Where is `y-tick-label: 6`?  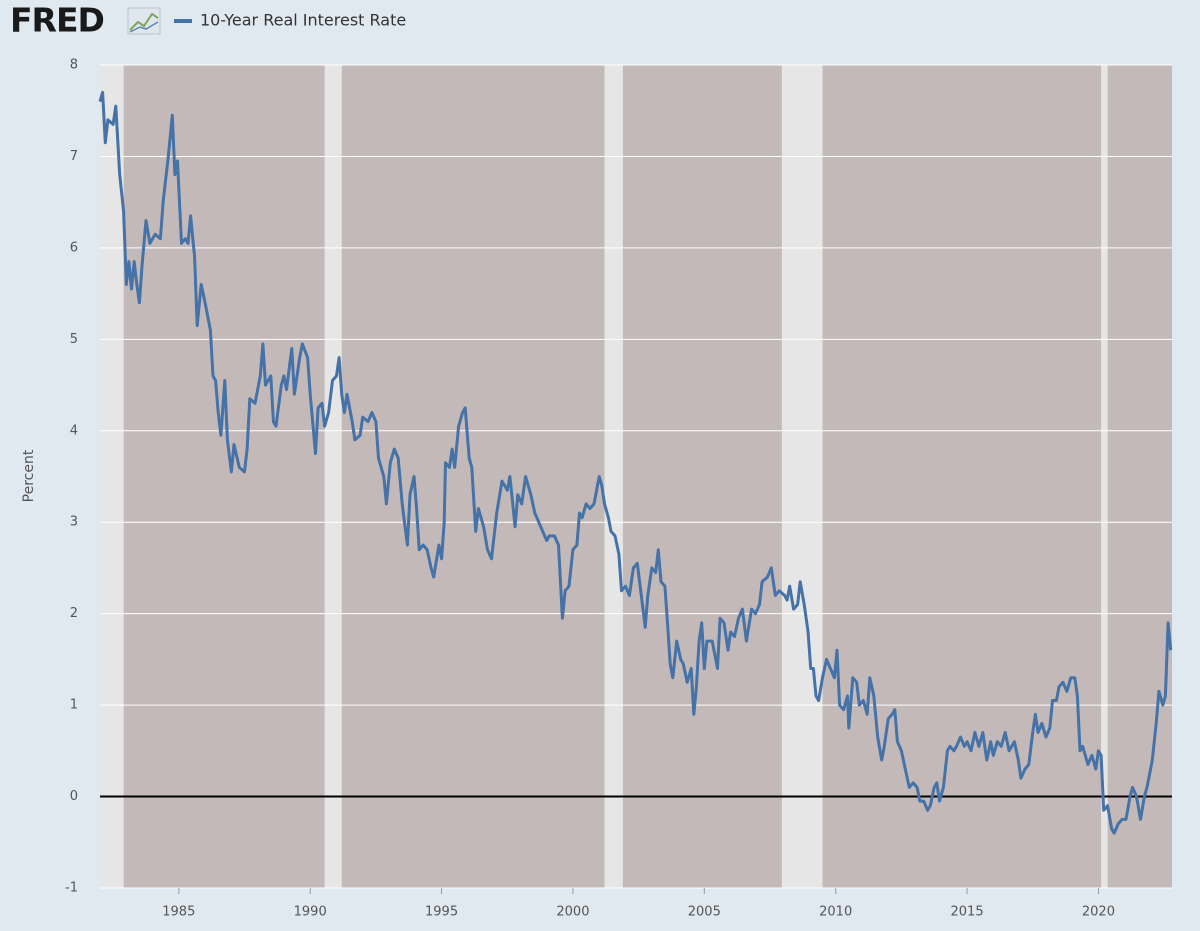 y-tick-label: 6 is located at coordinates (74, 247).